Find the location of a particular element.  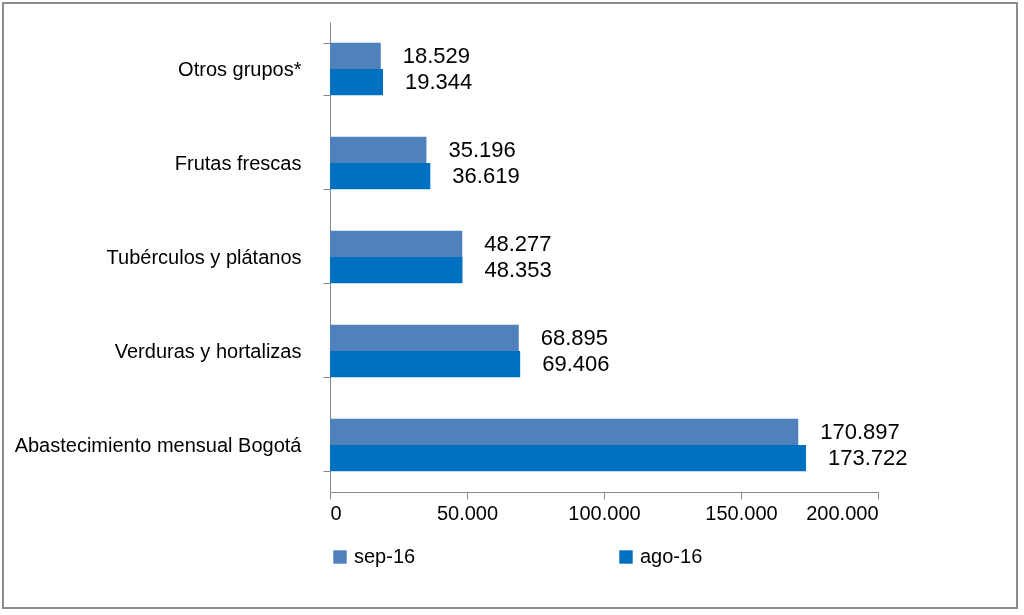

data-label: 35.196 is located at coordinates (482, 149).